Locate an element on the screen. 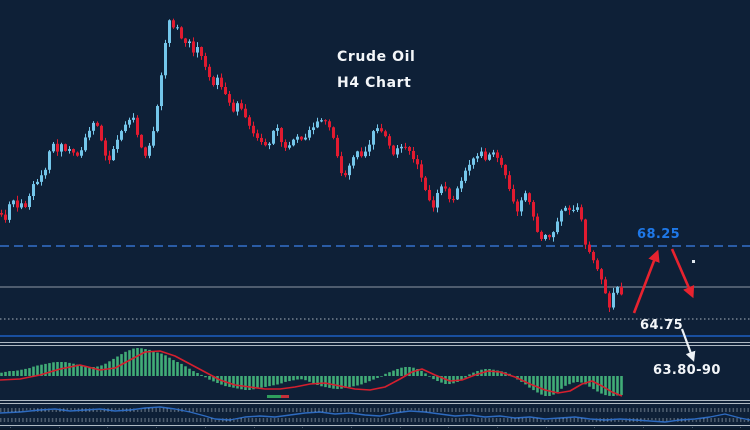 The image size is (750, 430). target-zone-label: 63.80-90 is located at coordinates (687, 370).